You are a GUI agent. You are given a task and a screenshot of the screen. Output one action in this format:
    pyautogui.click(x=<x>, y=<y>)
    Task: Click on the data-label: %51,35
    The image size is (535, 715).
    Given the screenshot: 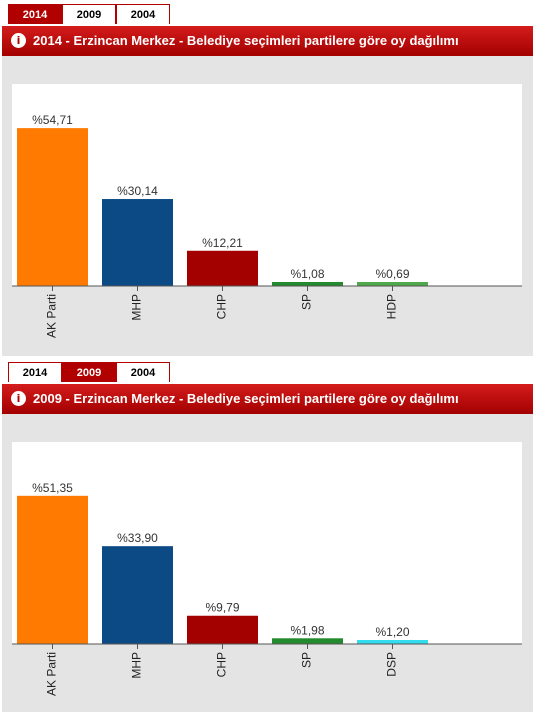 What is the action you would take?
    pyautogui.click(x=52, y=488)
    